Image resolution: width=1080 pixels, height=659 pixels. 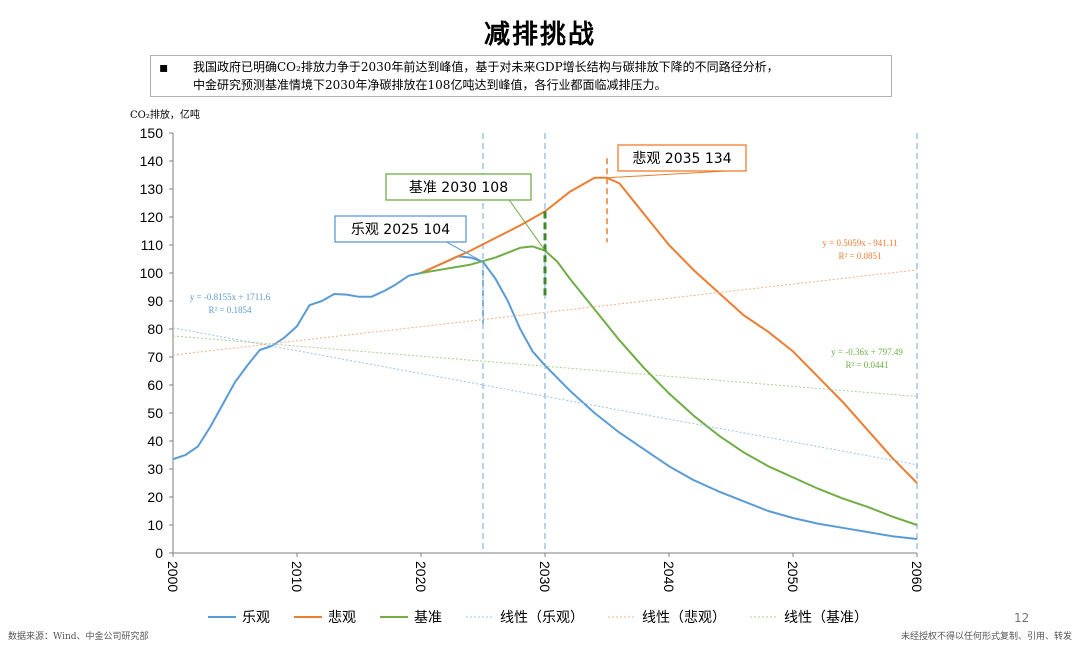 I want to click on y-tick-label: 120, so click(x=152, y=217).